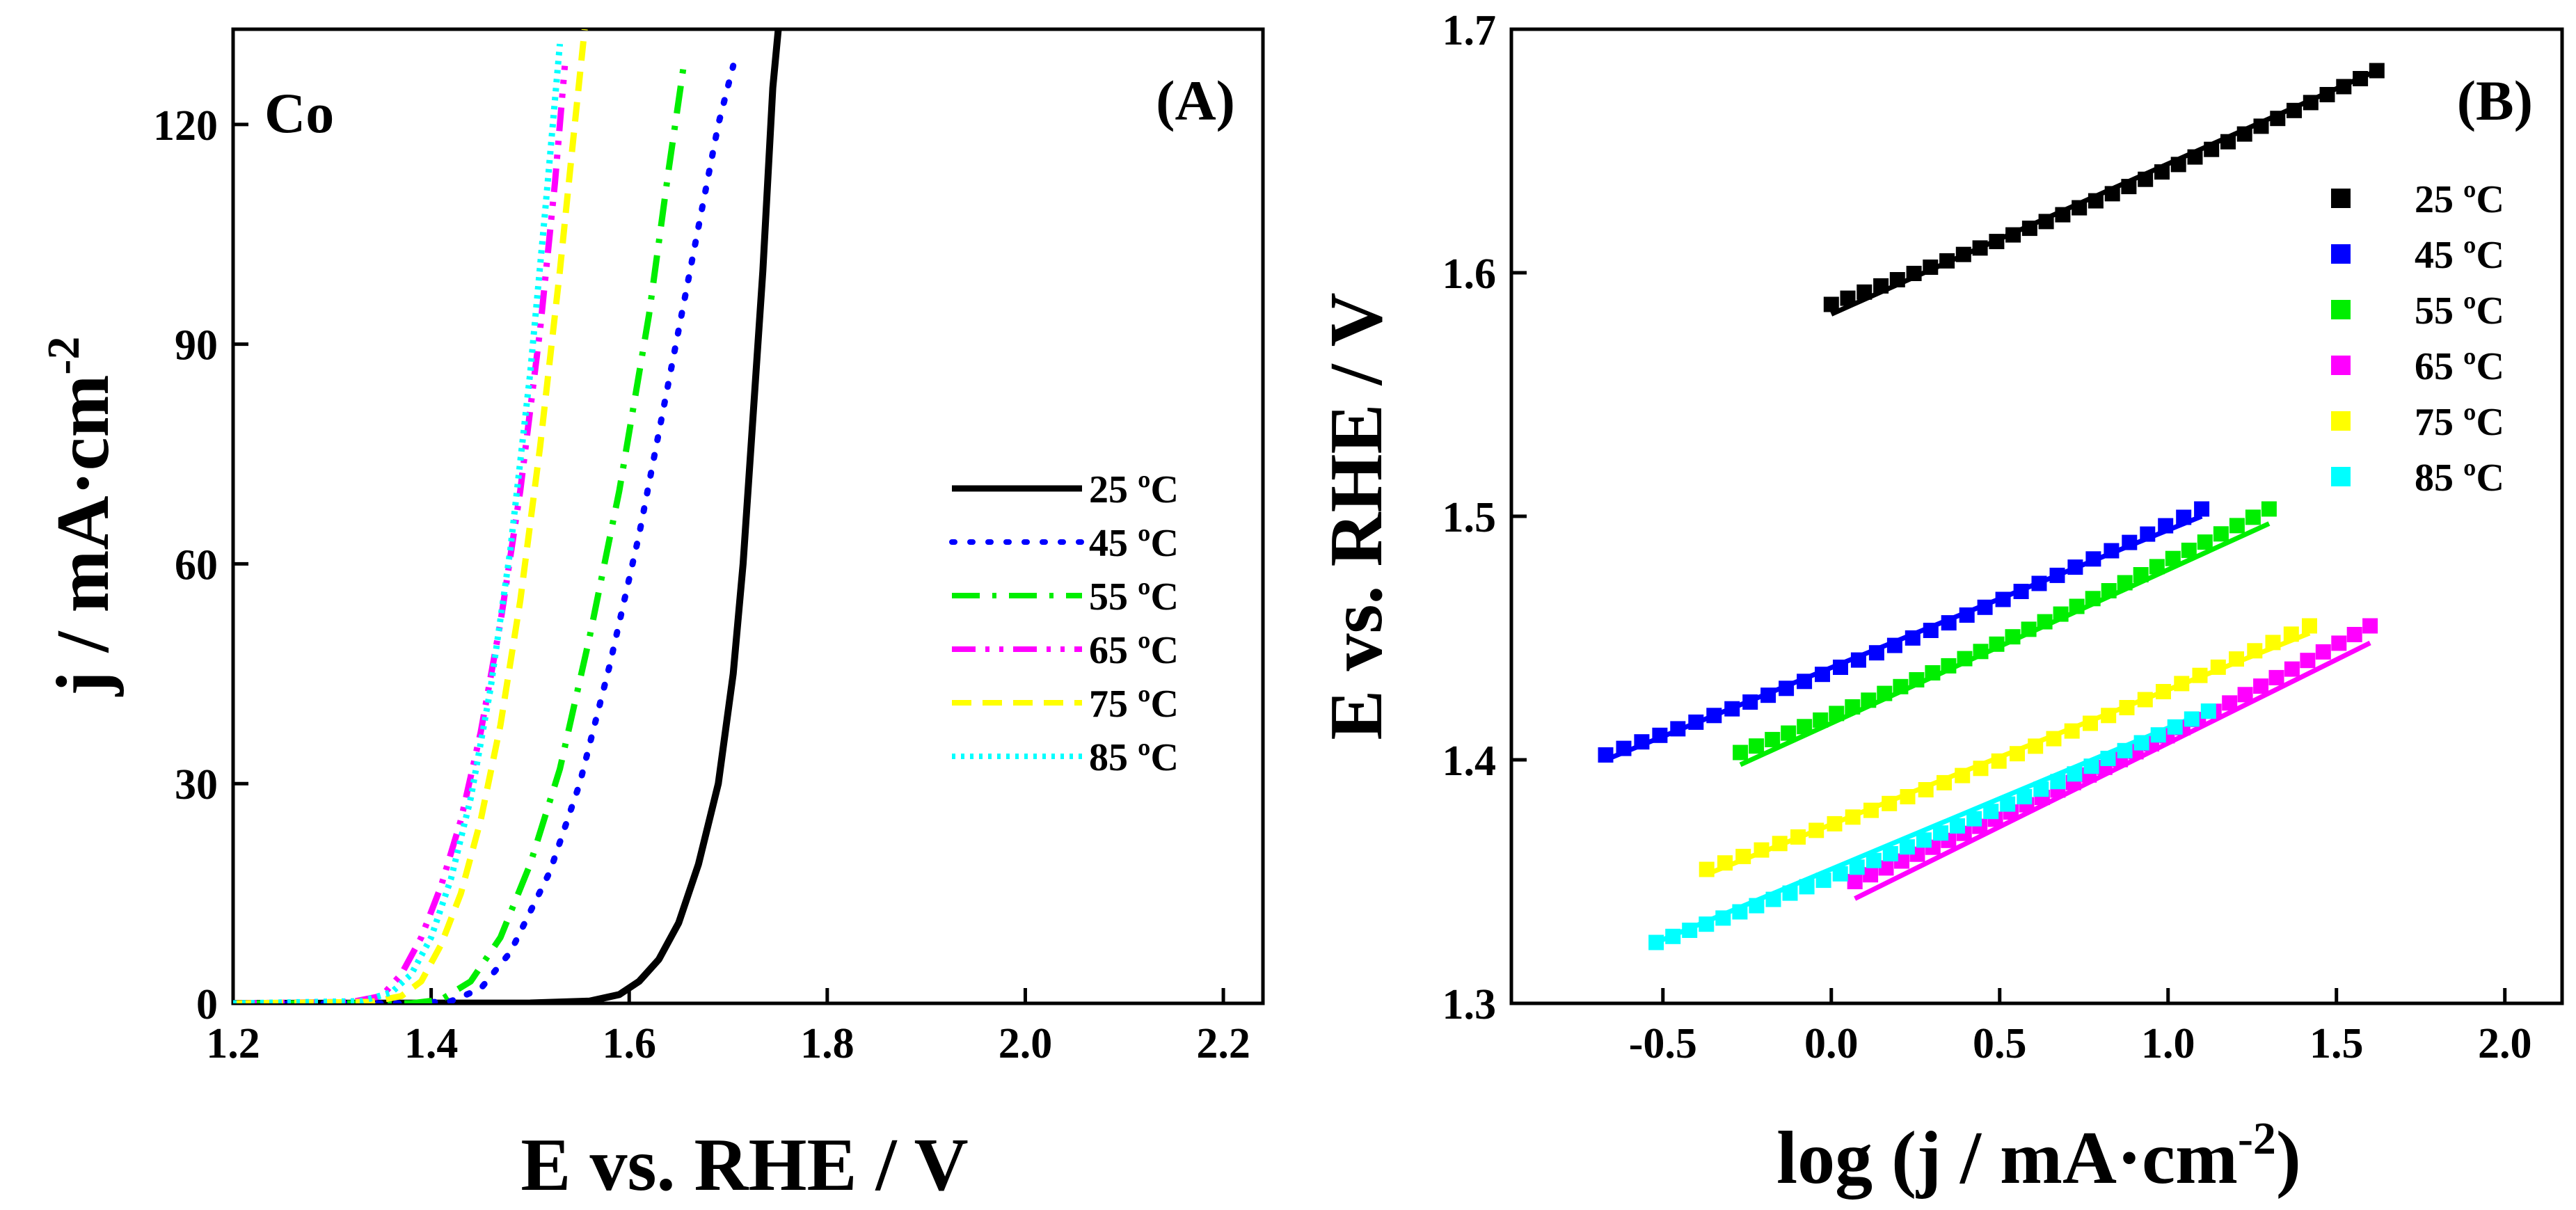 This screenshot has height=1210, width=2576. I want to click on panel-a-y-tick-label: 30, so click(196, 785).